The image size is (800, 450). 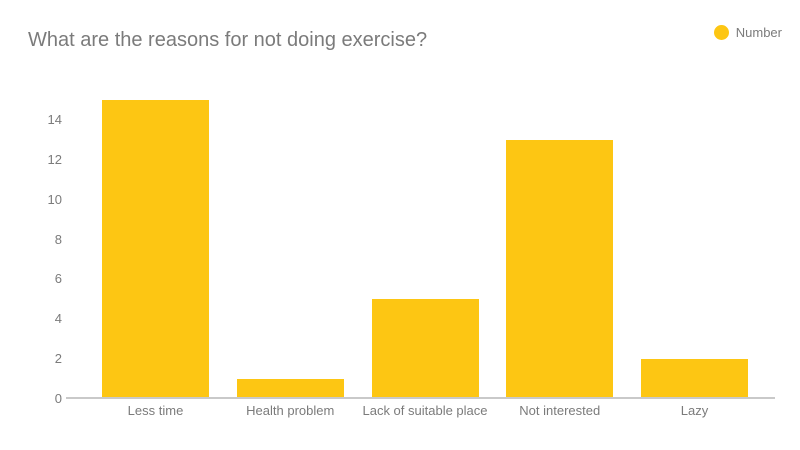 I want to click on y-tick-label: 6, so click(x=58, y=279).